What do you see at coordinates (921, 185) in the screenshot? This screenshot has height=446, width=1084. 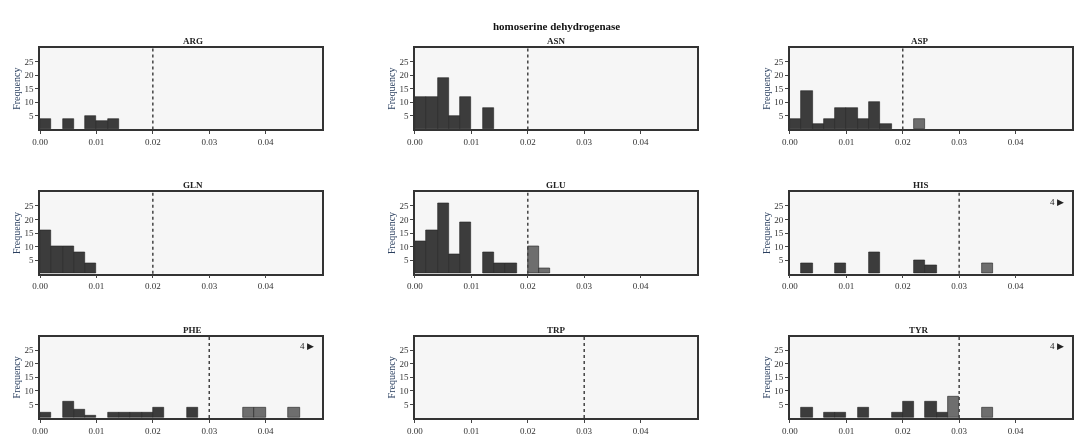 I see `chart-title: HIS` at bounding box center [921, 185].